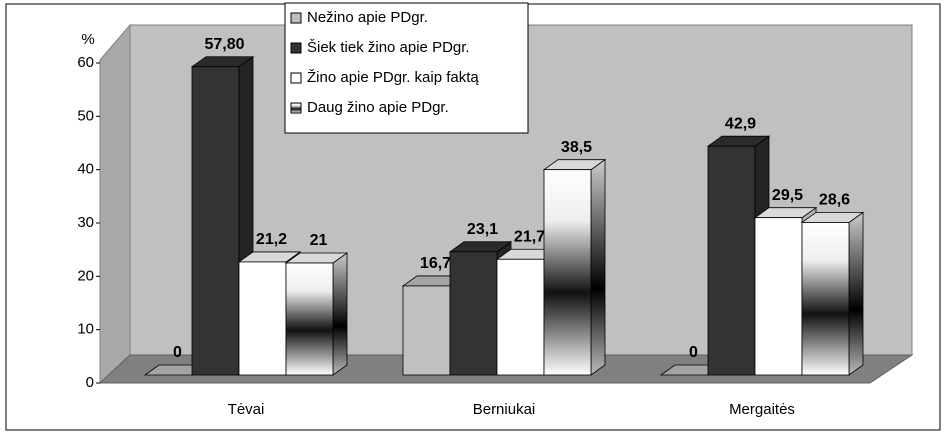 Image resolution: width=946 pixels, height=434 pixels. What do you see at coordinates (85, 62) in the screenshot?
I see `y-tick-label: 60` at bounding box center [85, 62].